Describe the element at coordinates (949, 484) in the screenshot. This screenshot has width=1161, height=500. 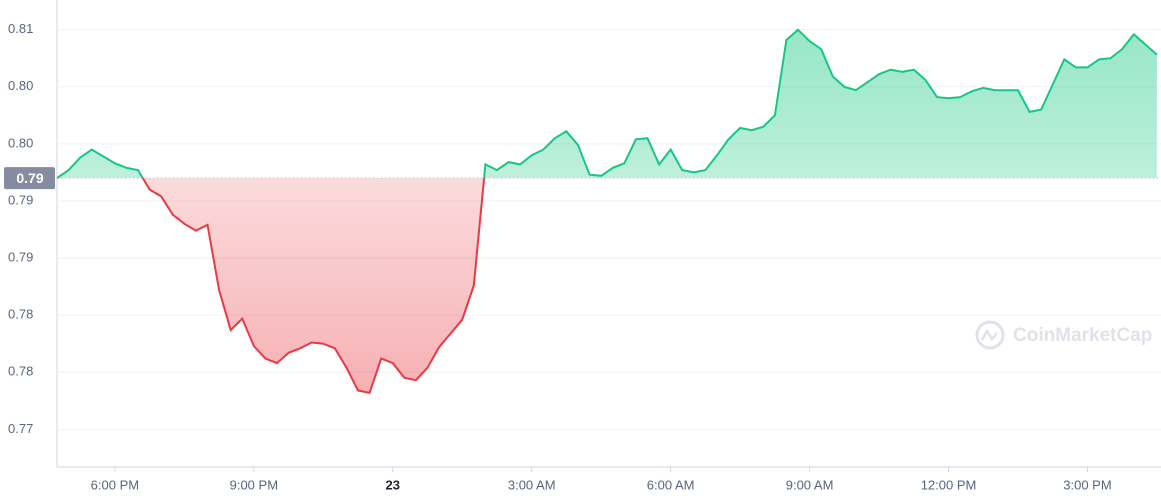
I see `x-tick-label: 12:00 PM` at that location.